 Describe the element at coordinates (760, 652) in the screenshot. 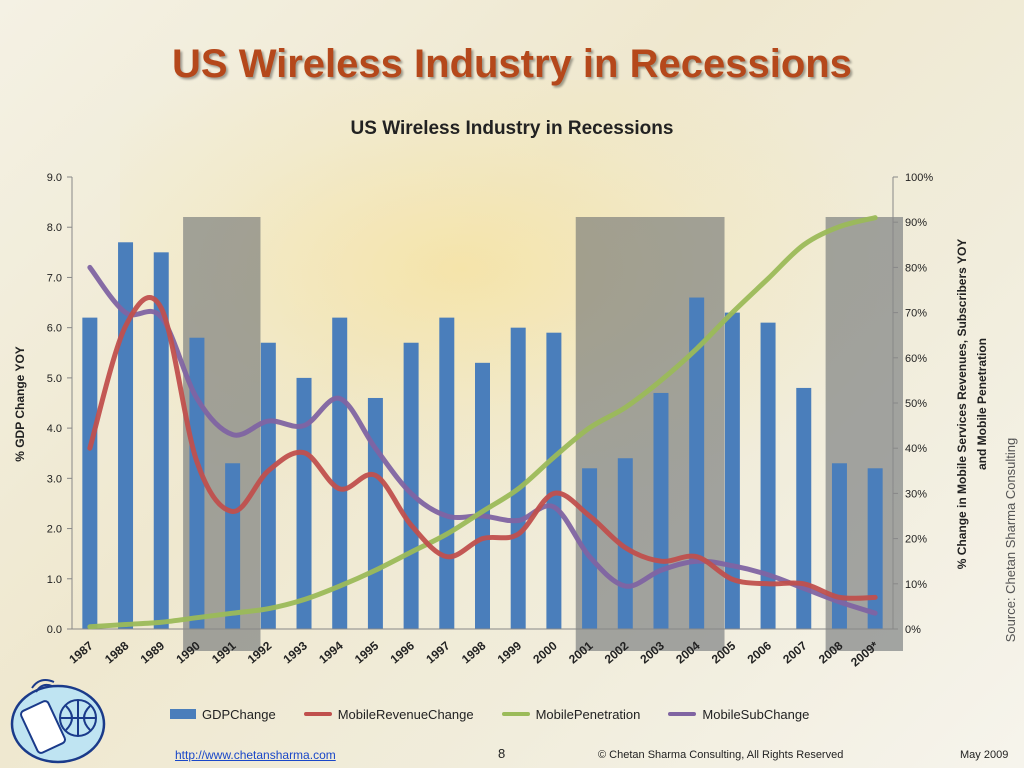

I see `x-tick-label: 2006` at that location.